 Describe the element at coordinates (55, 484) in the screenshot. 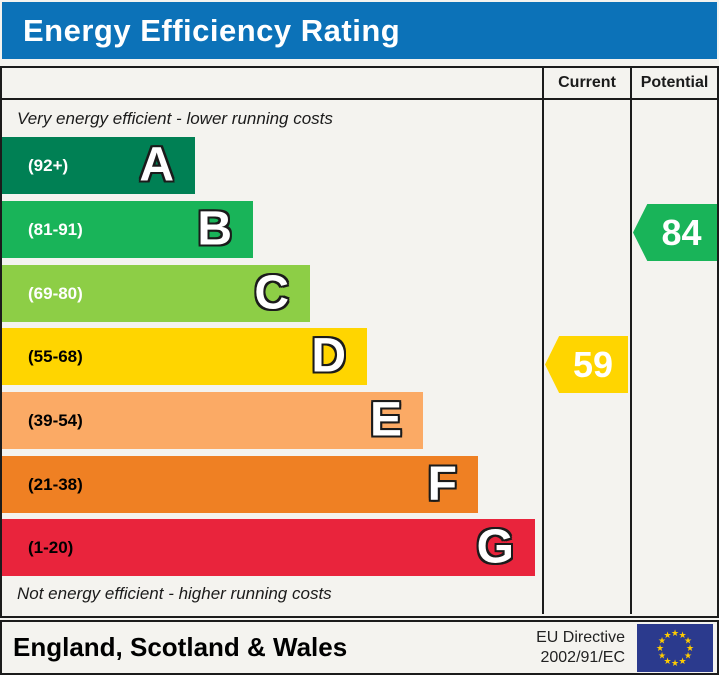

I see `band-f-range: (21-38)` at that location.